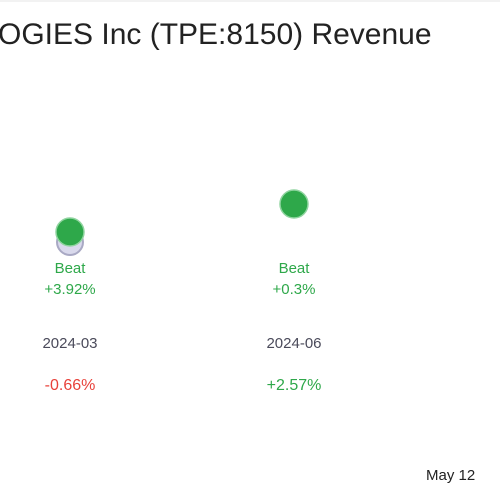 Image resolution: width=500 pixels, height=500 pixels. Describe the element at coordinates (294, 289) in the screenshot. I see `surprise-label: +0.3%` at that location.